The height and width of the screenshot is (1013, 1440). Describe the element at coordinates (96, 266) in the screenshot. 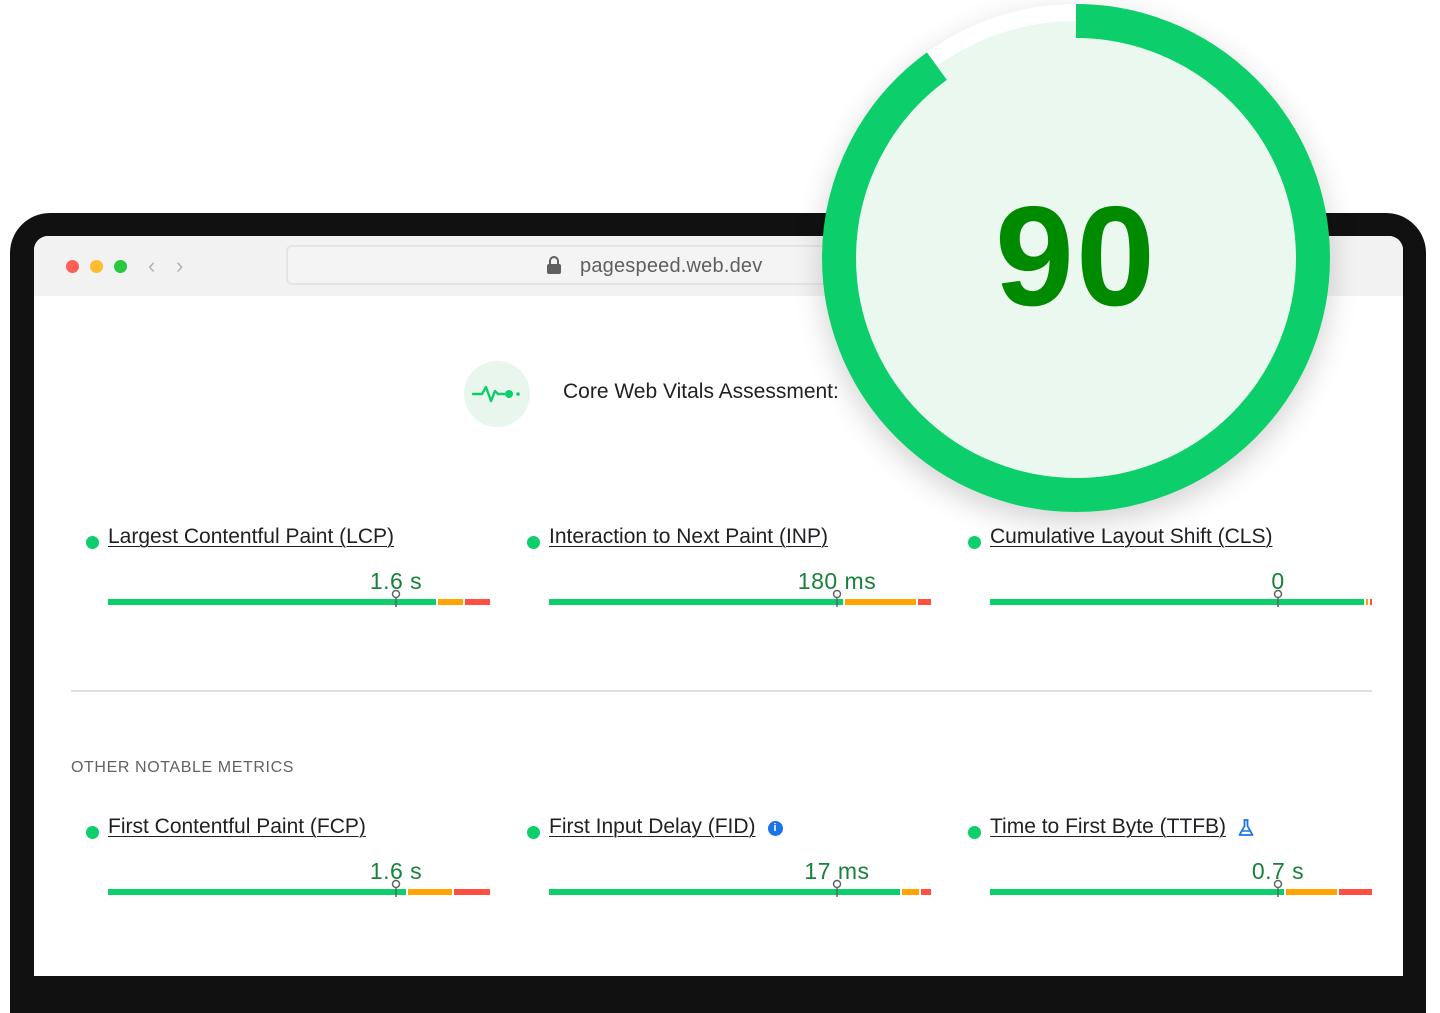

I see `minimize-window-button` at that location.